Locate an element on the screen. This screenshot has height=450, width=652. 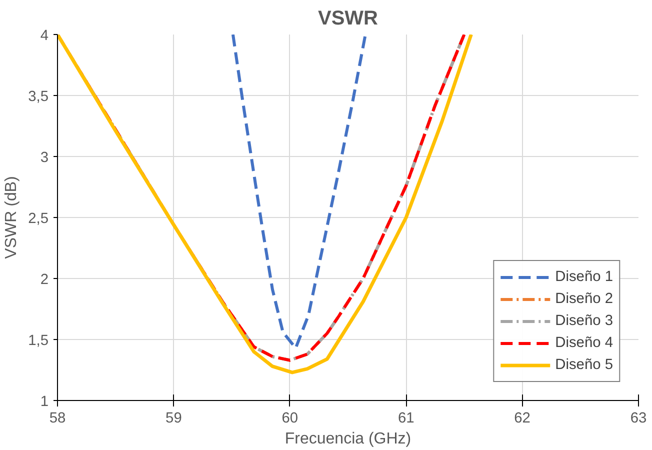
legend-label: Diseño 2 is located at coordinates (584, 299).